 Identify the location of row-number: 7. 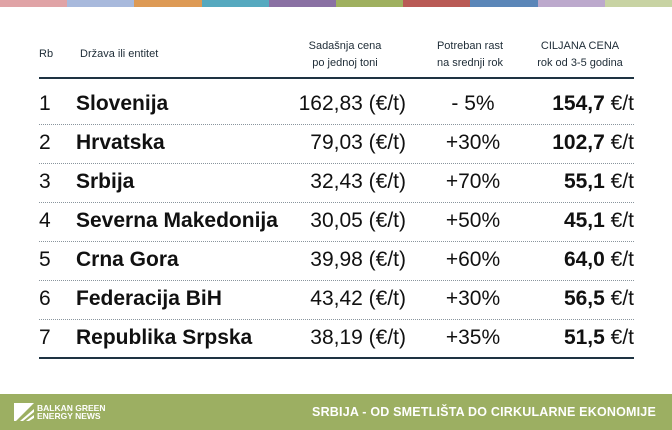
(45, 337).